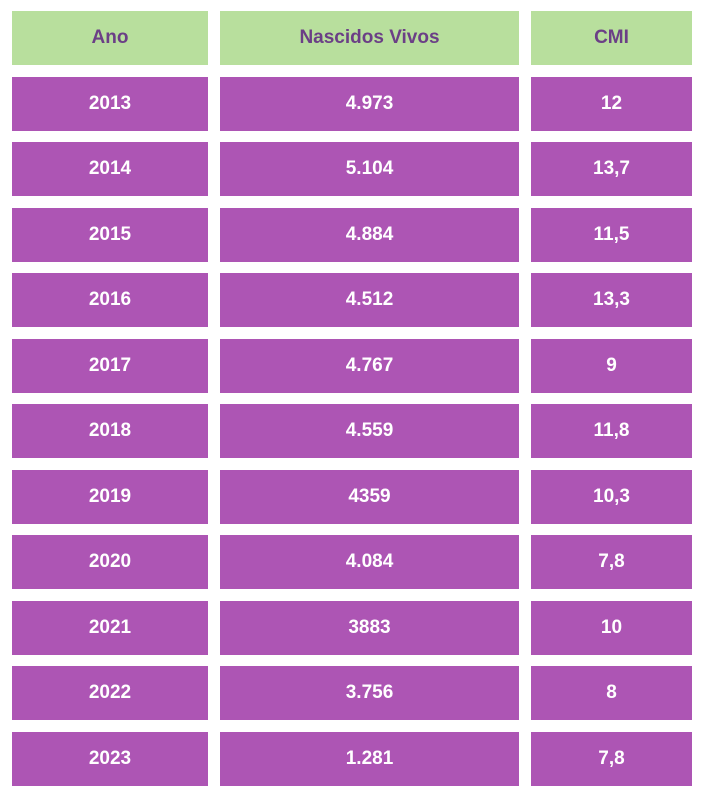 This screenshot has height=797, width=706. What do you see at coordinates (110, 627) in the screenshot?
I see `cell-ano: 2021` at bounding box center [110, 627].